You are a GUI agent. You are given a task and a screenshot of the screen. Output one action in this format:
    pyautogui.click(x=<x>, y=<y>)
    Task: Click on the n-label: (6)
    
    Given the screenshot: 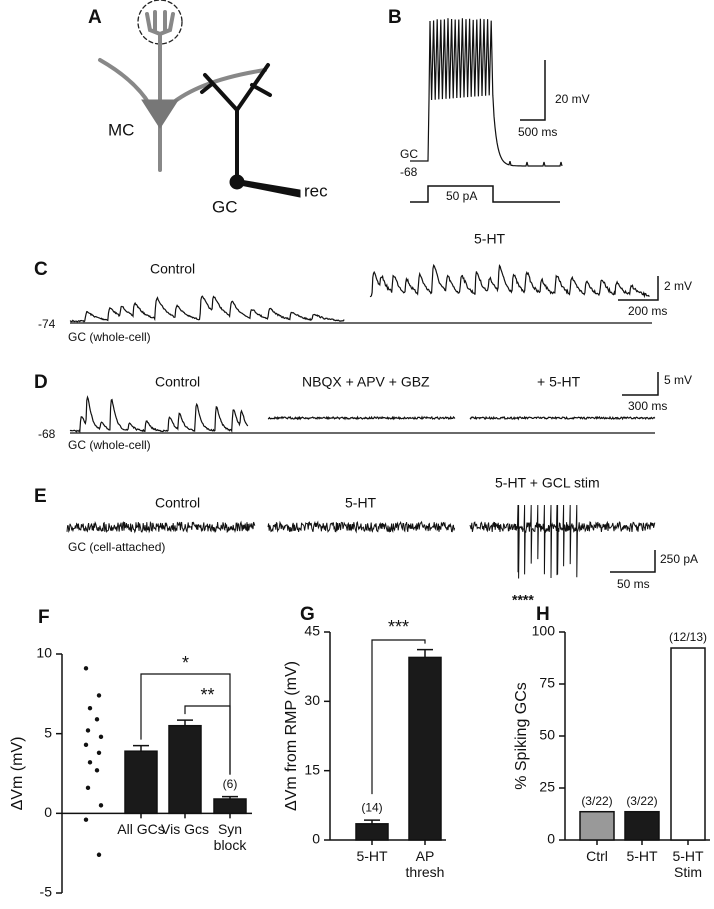 What is the action you would take?
    pyautogui.click(x=230, y=784)
    